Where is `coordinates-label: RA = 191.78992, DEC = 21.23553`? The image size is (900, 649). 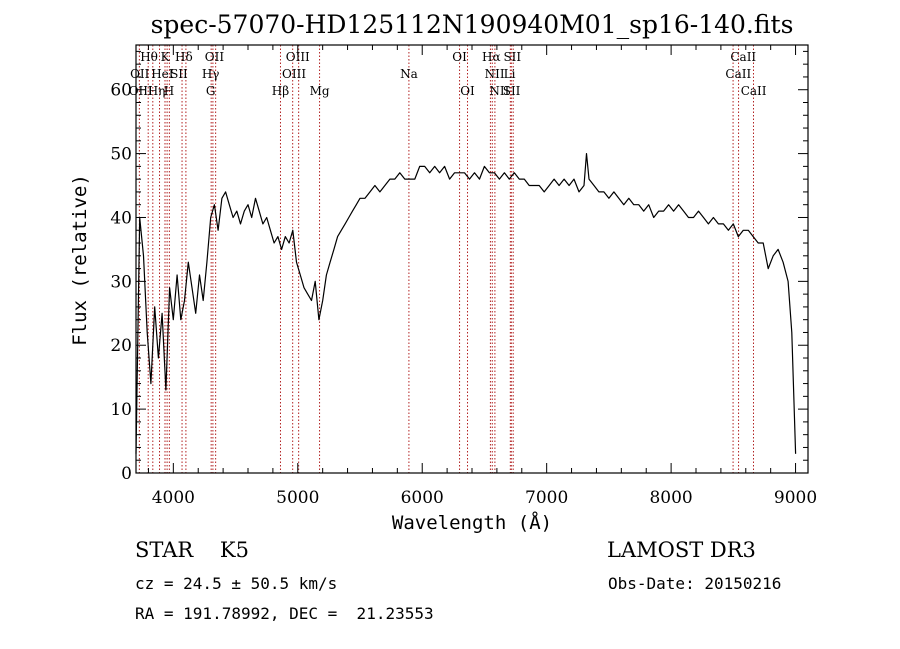 coordinates-label: RA = 191.78992, DEC = 21.23553 is located at coordinates (284, 613).